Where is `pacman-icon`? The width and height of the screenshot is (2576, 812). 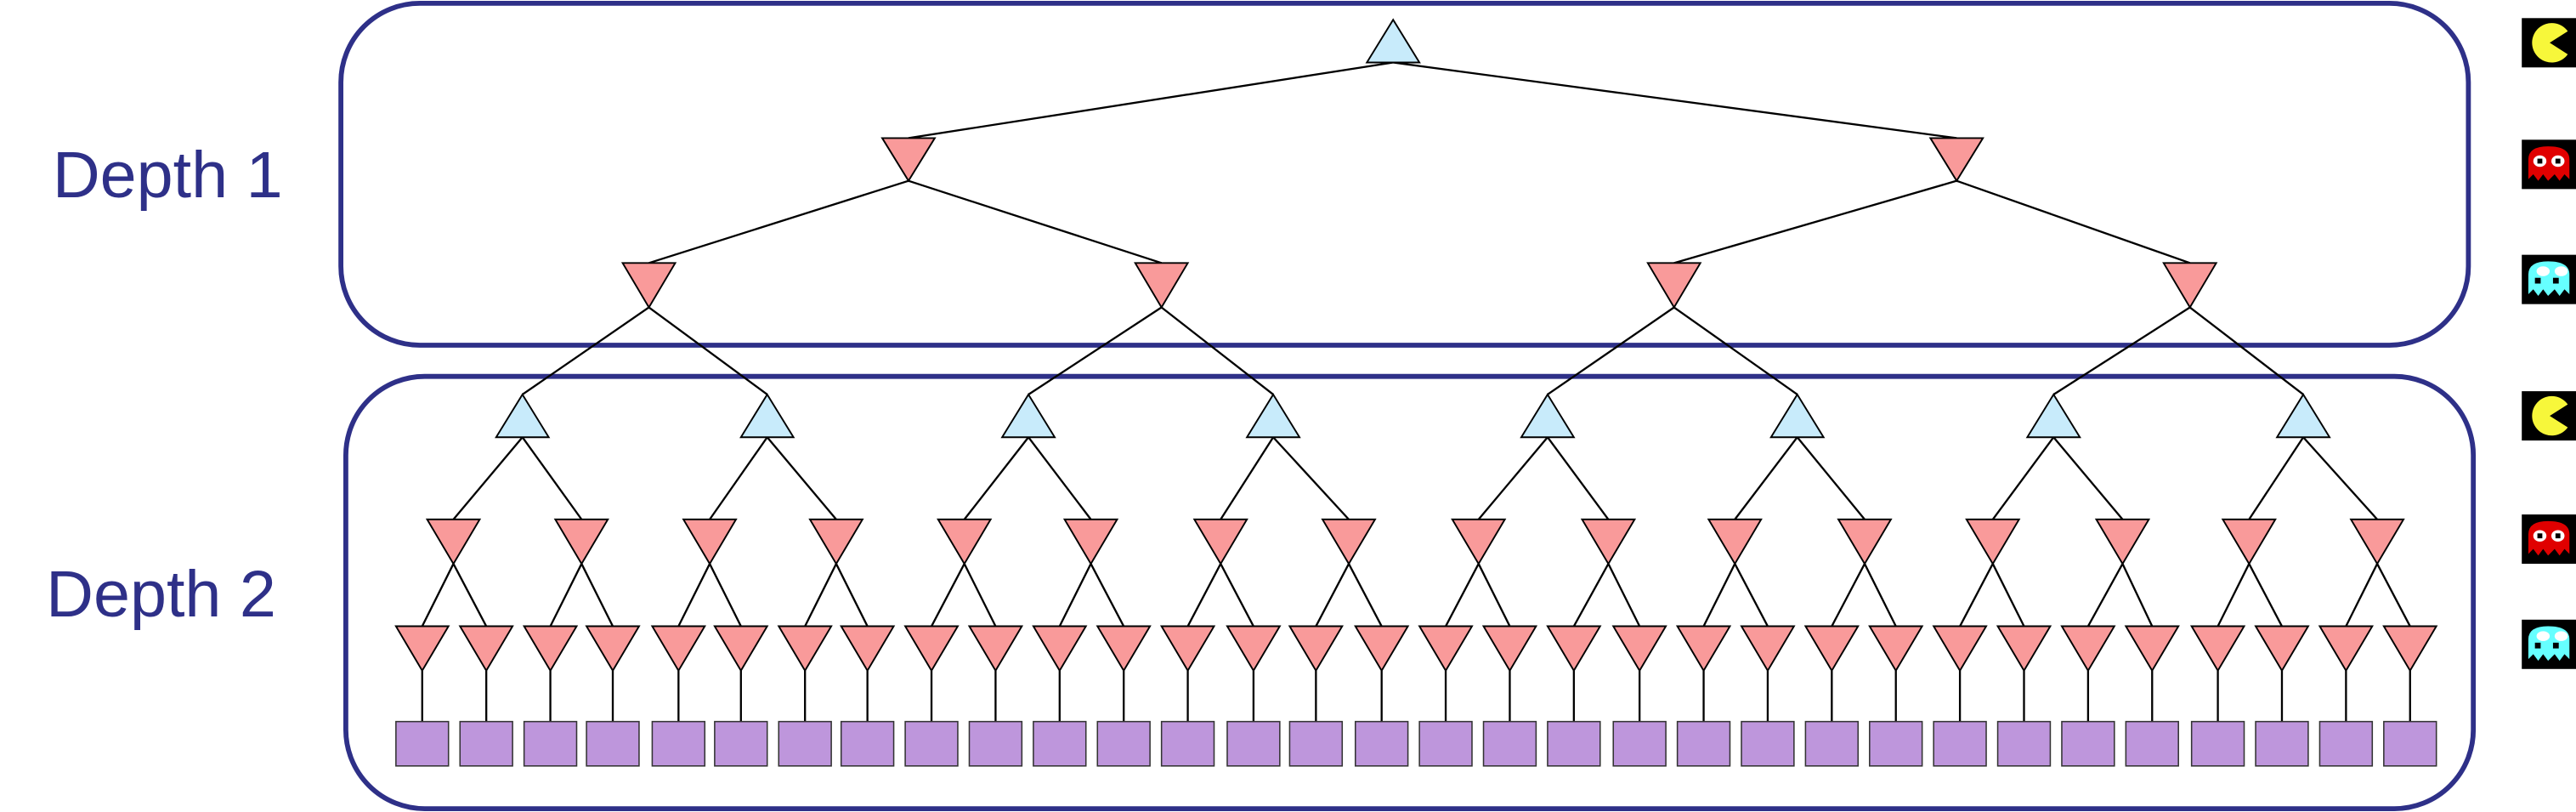 pacman-icon is located at coordinates (2549, 416).